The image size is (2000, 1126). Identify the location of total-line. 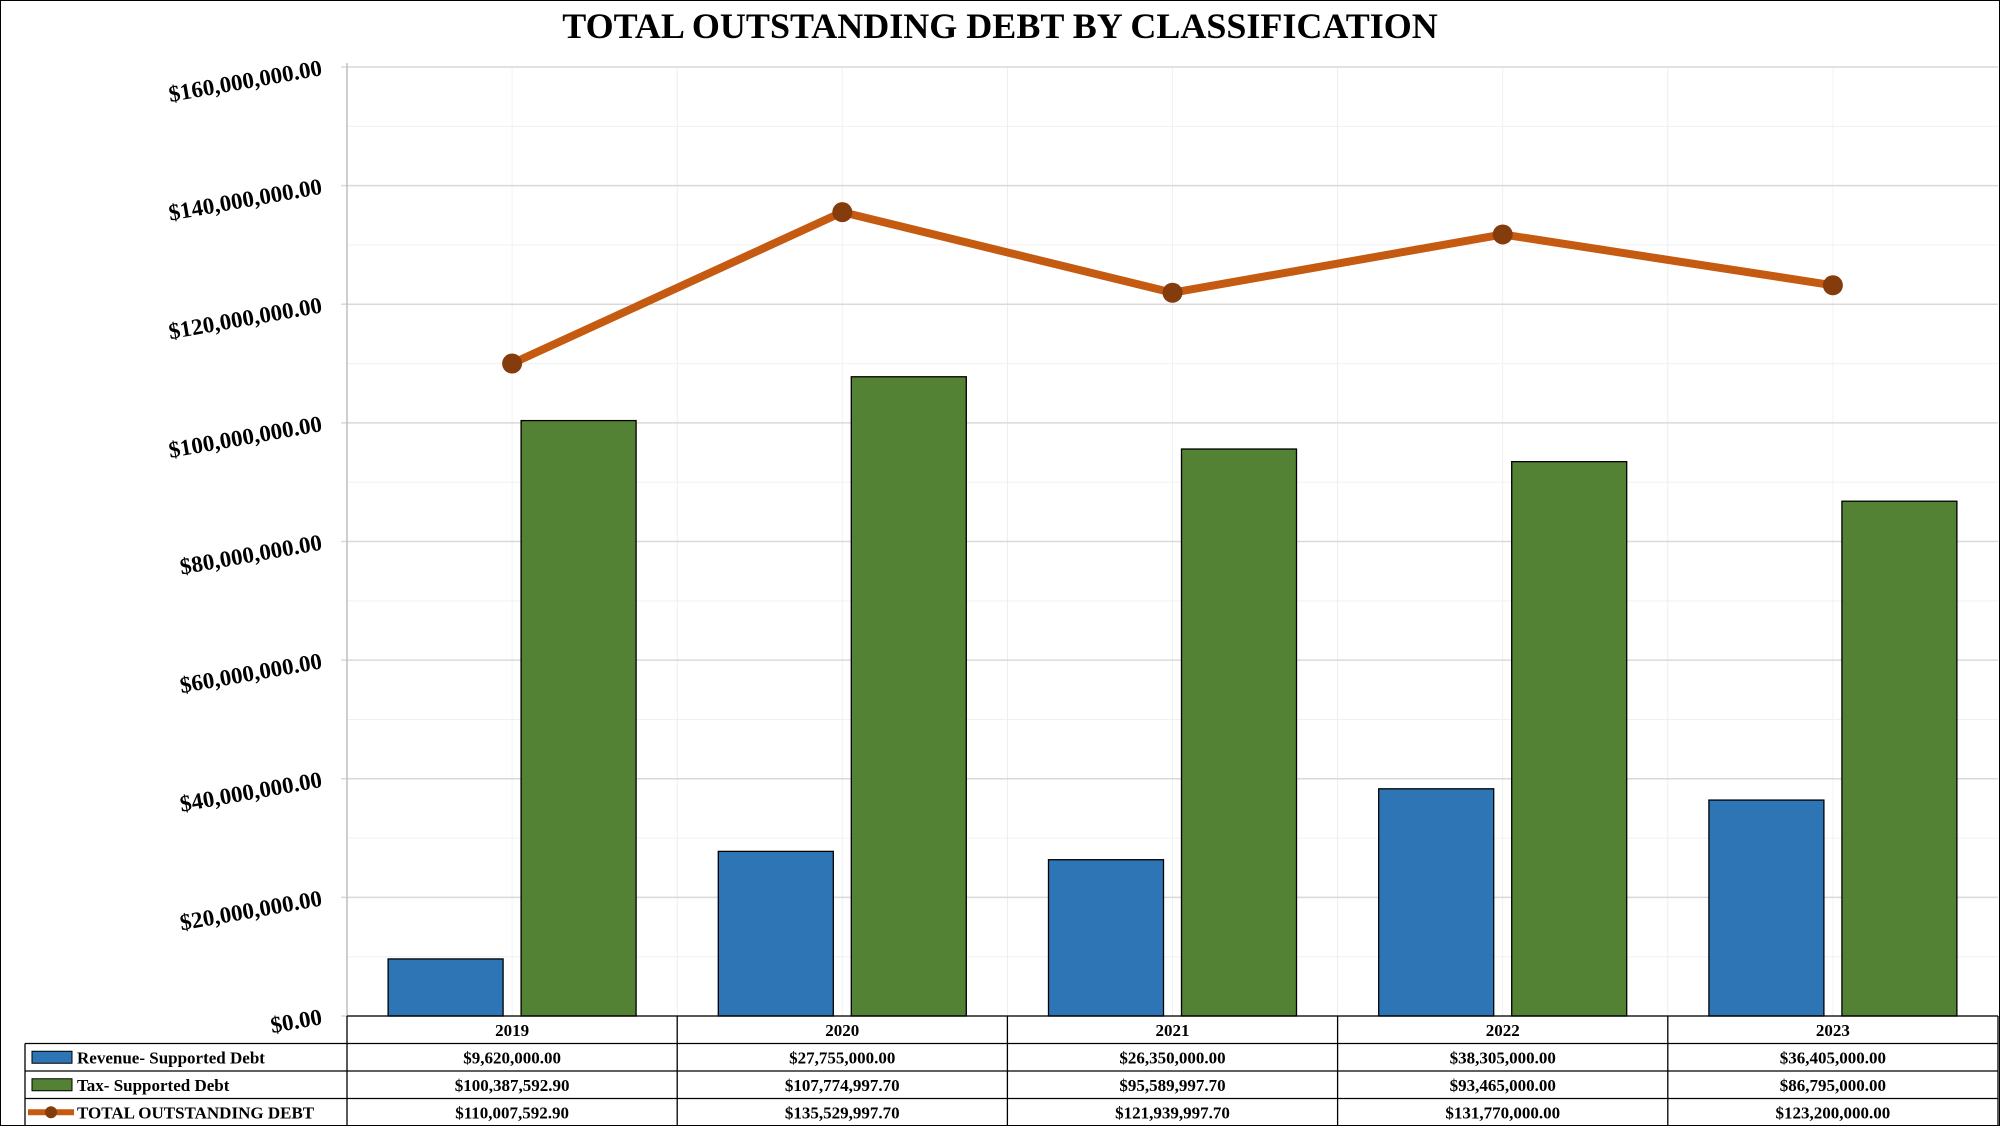
(1172, 288).